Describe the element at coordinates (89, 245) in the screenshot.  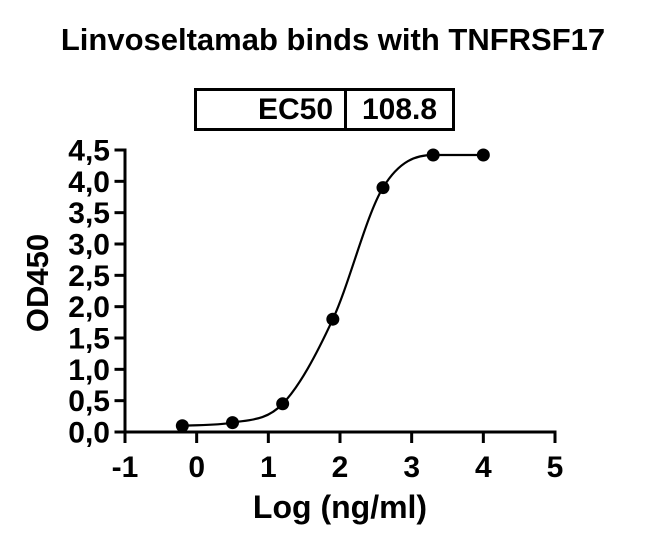
I see `y-tick-label: 3,0` at that location.